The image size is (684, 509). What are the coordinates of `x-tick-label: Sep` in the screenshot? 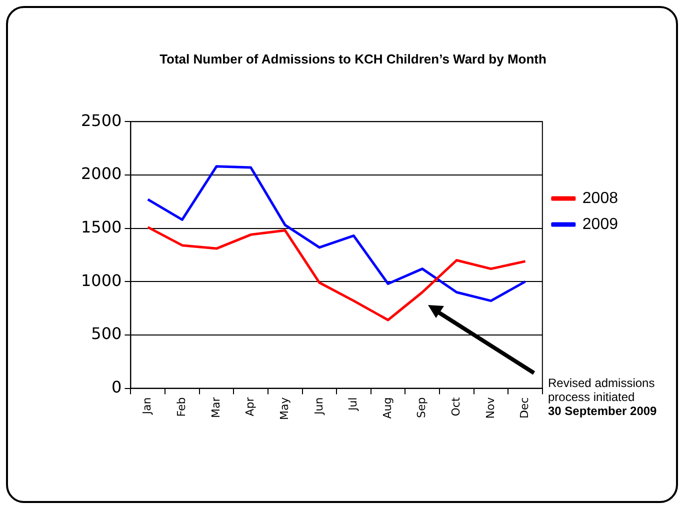 It's located at (421, 407).